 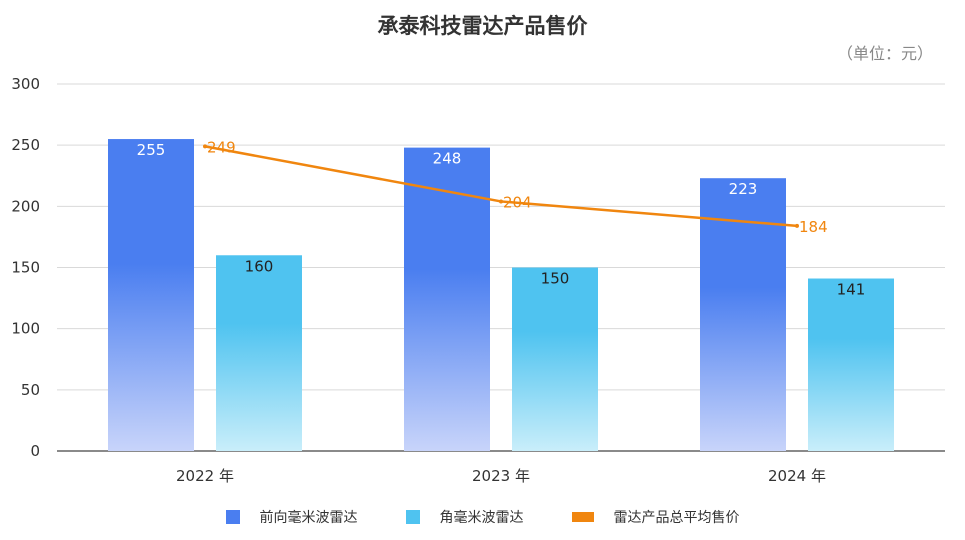 What do you see at coordinates (205, 476) in the screenshot?
I see `x-tick-label: 2022 年` at bounding box center [205, 476].